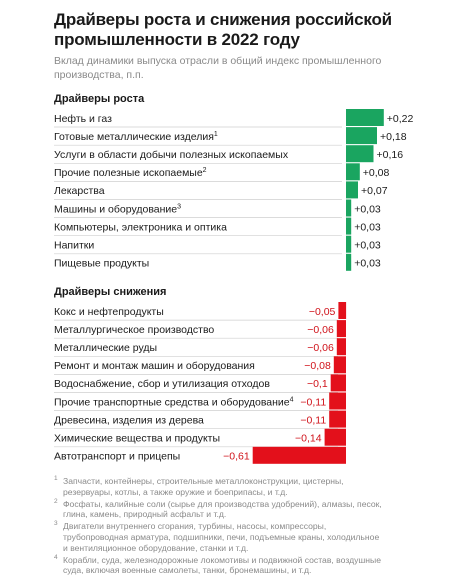 The width and height of the screenshot is (474, 577). Describe the element at coordinates (292, 399) in the screenshot. I see `footnote-mark: 4` at that location.